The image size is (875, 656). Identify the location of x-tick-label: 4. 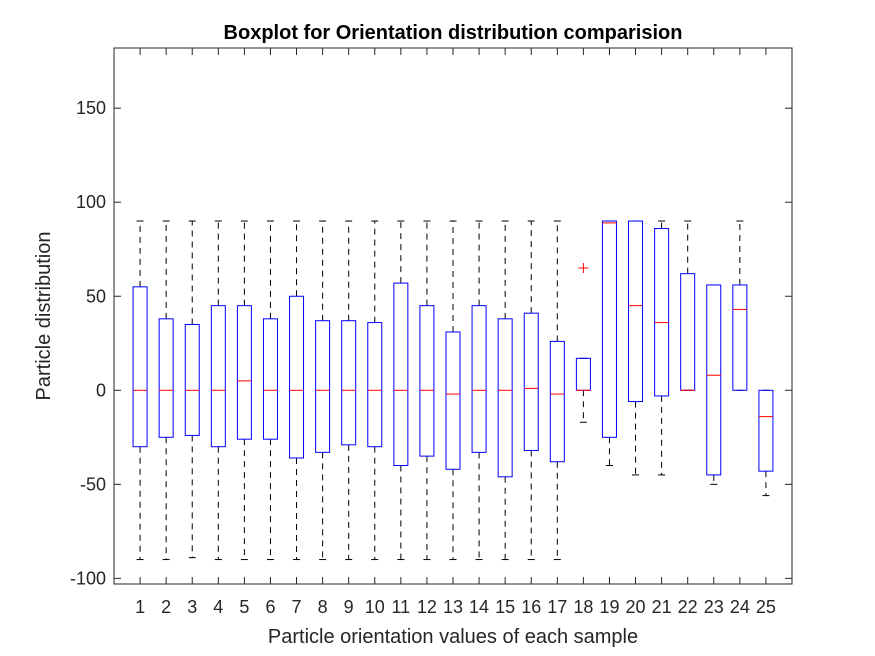
(218, 607).